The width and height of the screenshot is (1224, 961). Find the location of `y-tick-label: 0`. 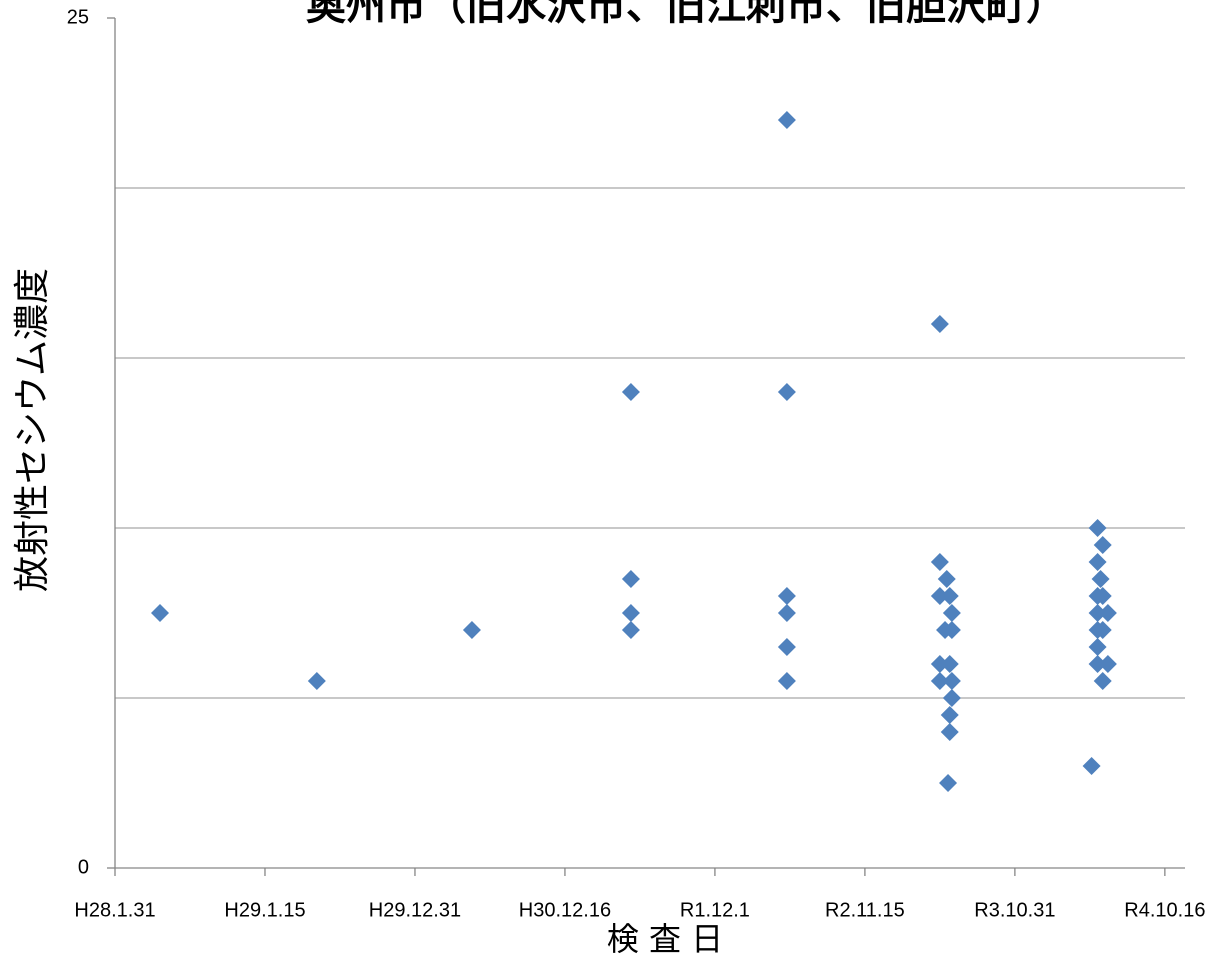

y-tick-label: 0 is located at coordinates (83, 867).